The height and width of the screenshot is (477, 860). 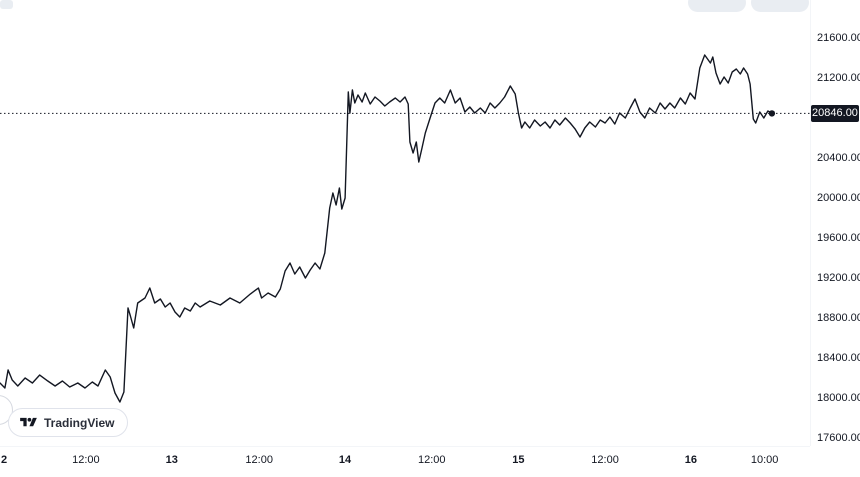 I want to click on price-tick-label: 17600.00, so click(x=838, y=438).